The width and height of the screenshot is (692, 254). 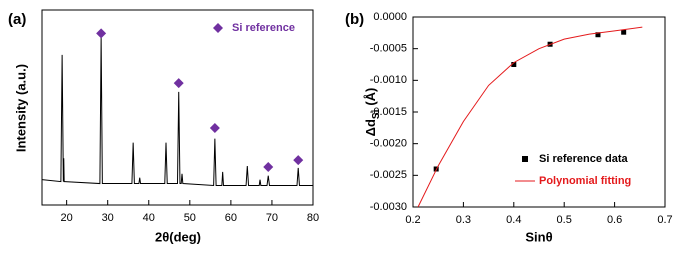 I want to click on panel-label: (b), so click(x=354, y=19).